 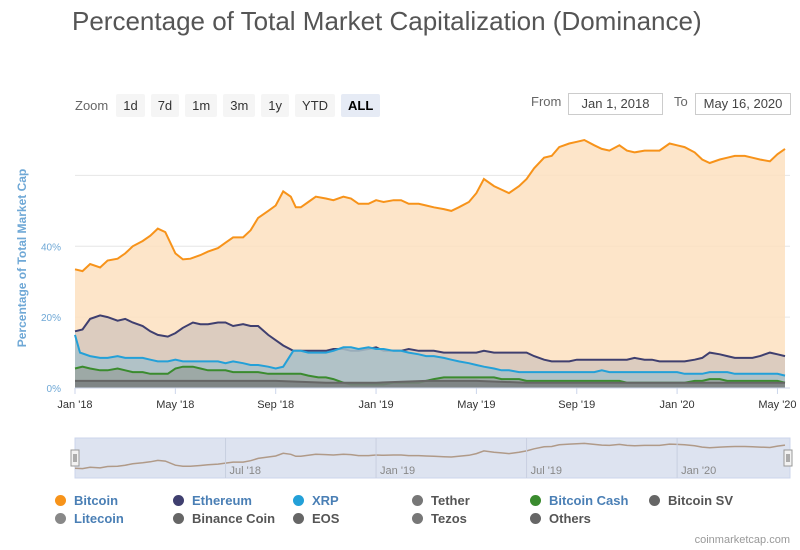 What do you see at coordinates (130, 105) in the screenshot?
I see `zoom-1d-button: 1d` at bounding box center [130, 105].